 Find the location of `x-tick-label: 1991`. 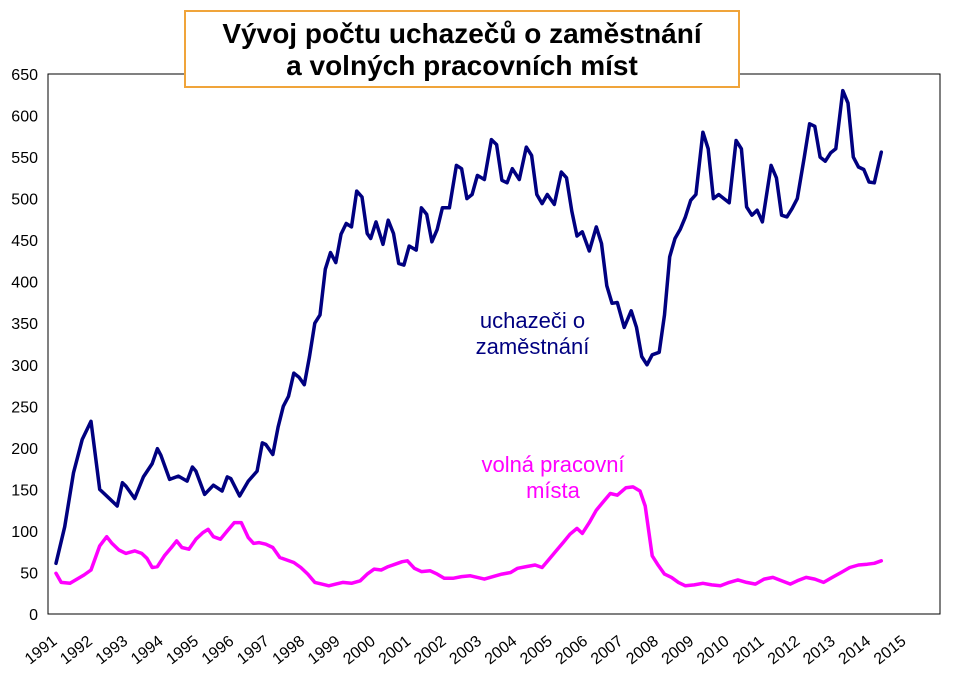

x-tick-label: 1991 is located at coordinates (41, 650).